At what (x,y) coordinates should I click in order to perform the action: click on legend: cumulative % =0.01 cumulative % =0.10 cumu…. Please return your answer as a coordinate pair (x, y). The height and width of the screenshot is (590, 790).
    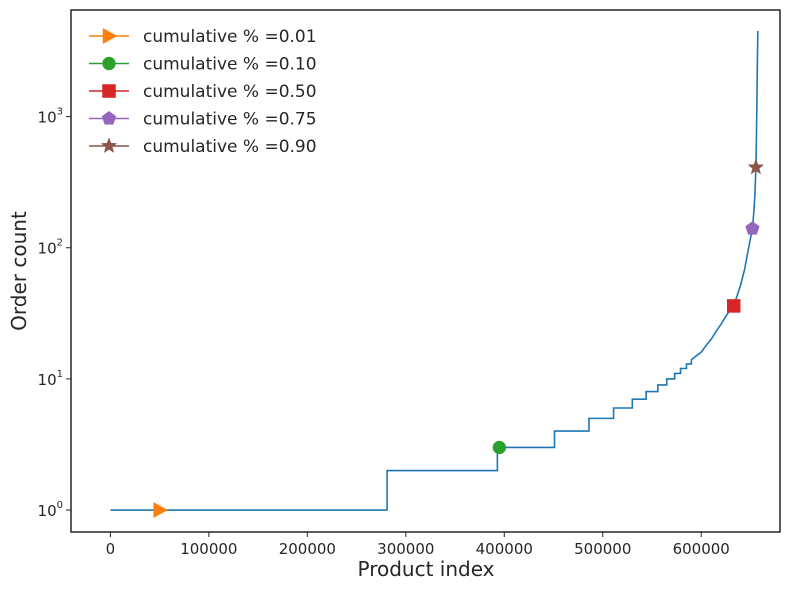
    Looking at the image, I should click on (203, 92).